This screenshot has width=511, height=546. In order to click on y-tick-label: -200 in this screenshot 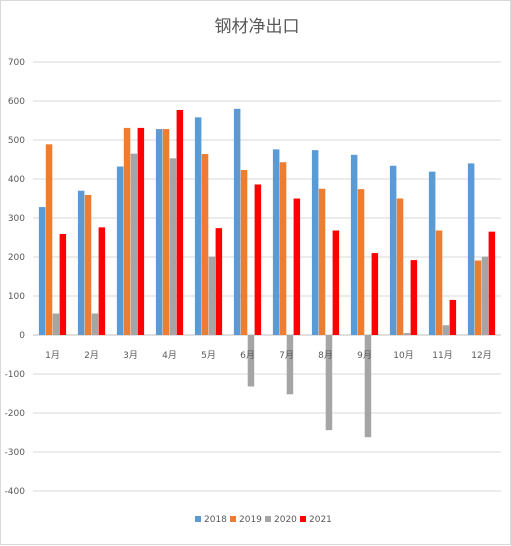, I will do `click(15, 414)`.